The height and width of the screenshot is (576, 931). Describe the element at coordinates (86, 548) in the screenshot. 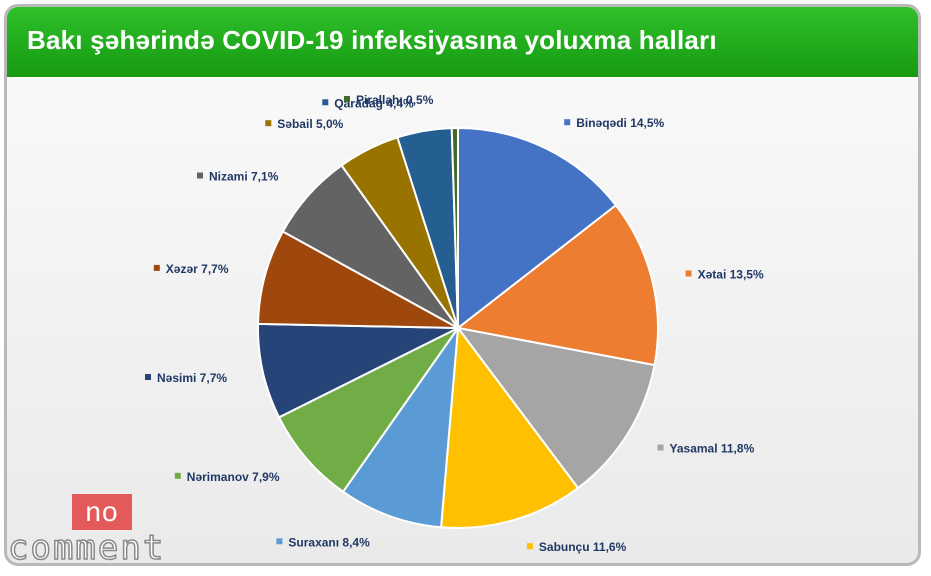

I see `logo-text: comment` at that location.